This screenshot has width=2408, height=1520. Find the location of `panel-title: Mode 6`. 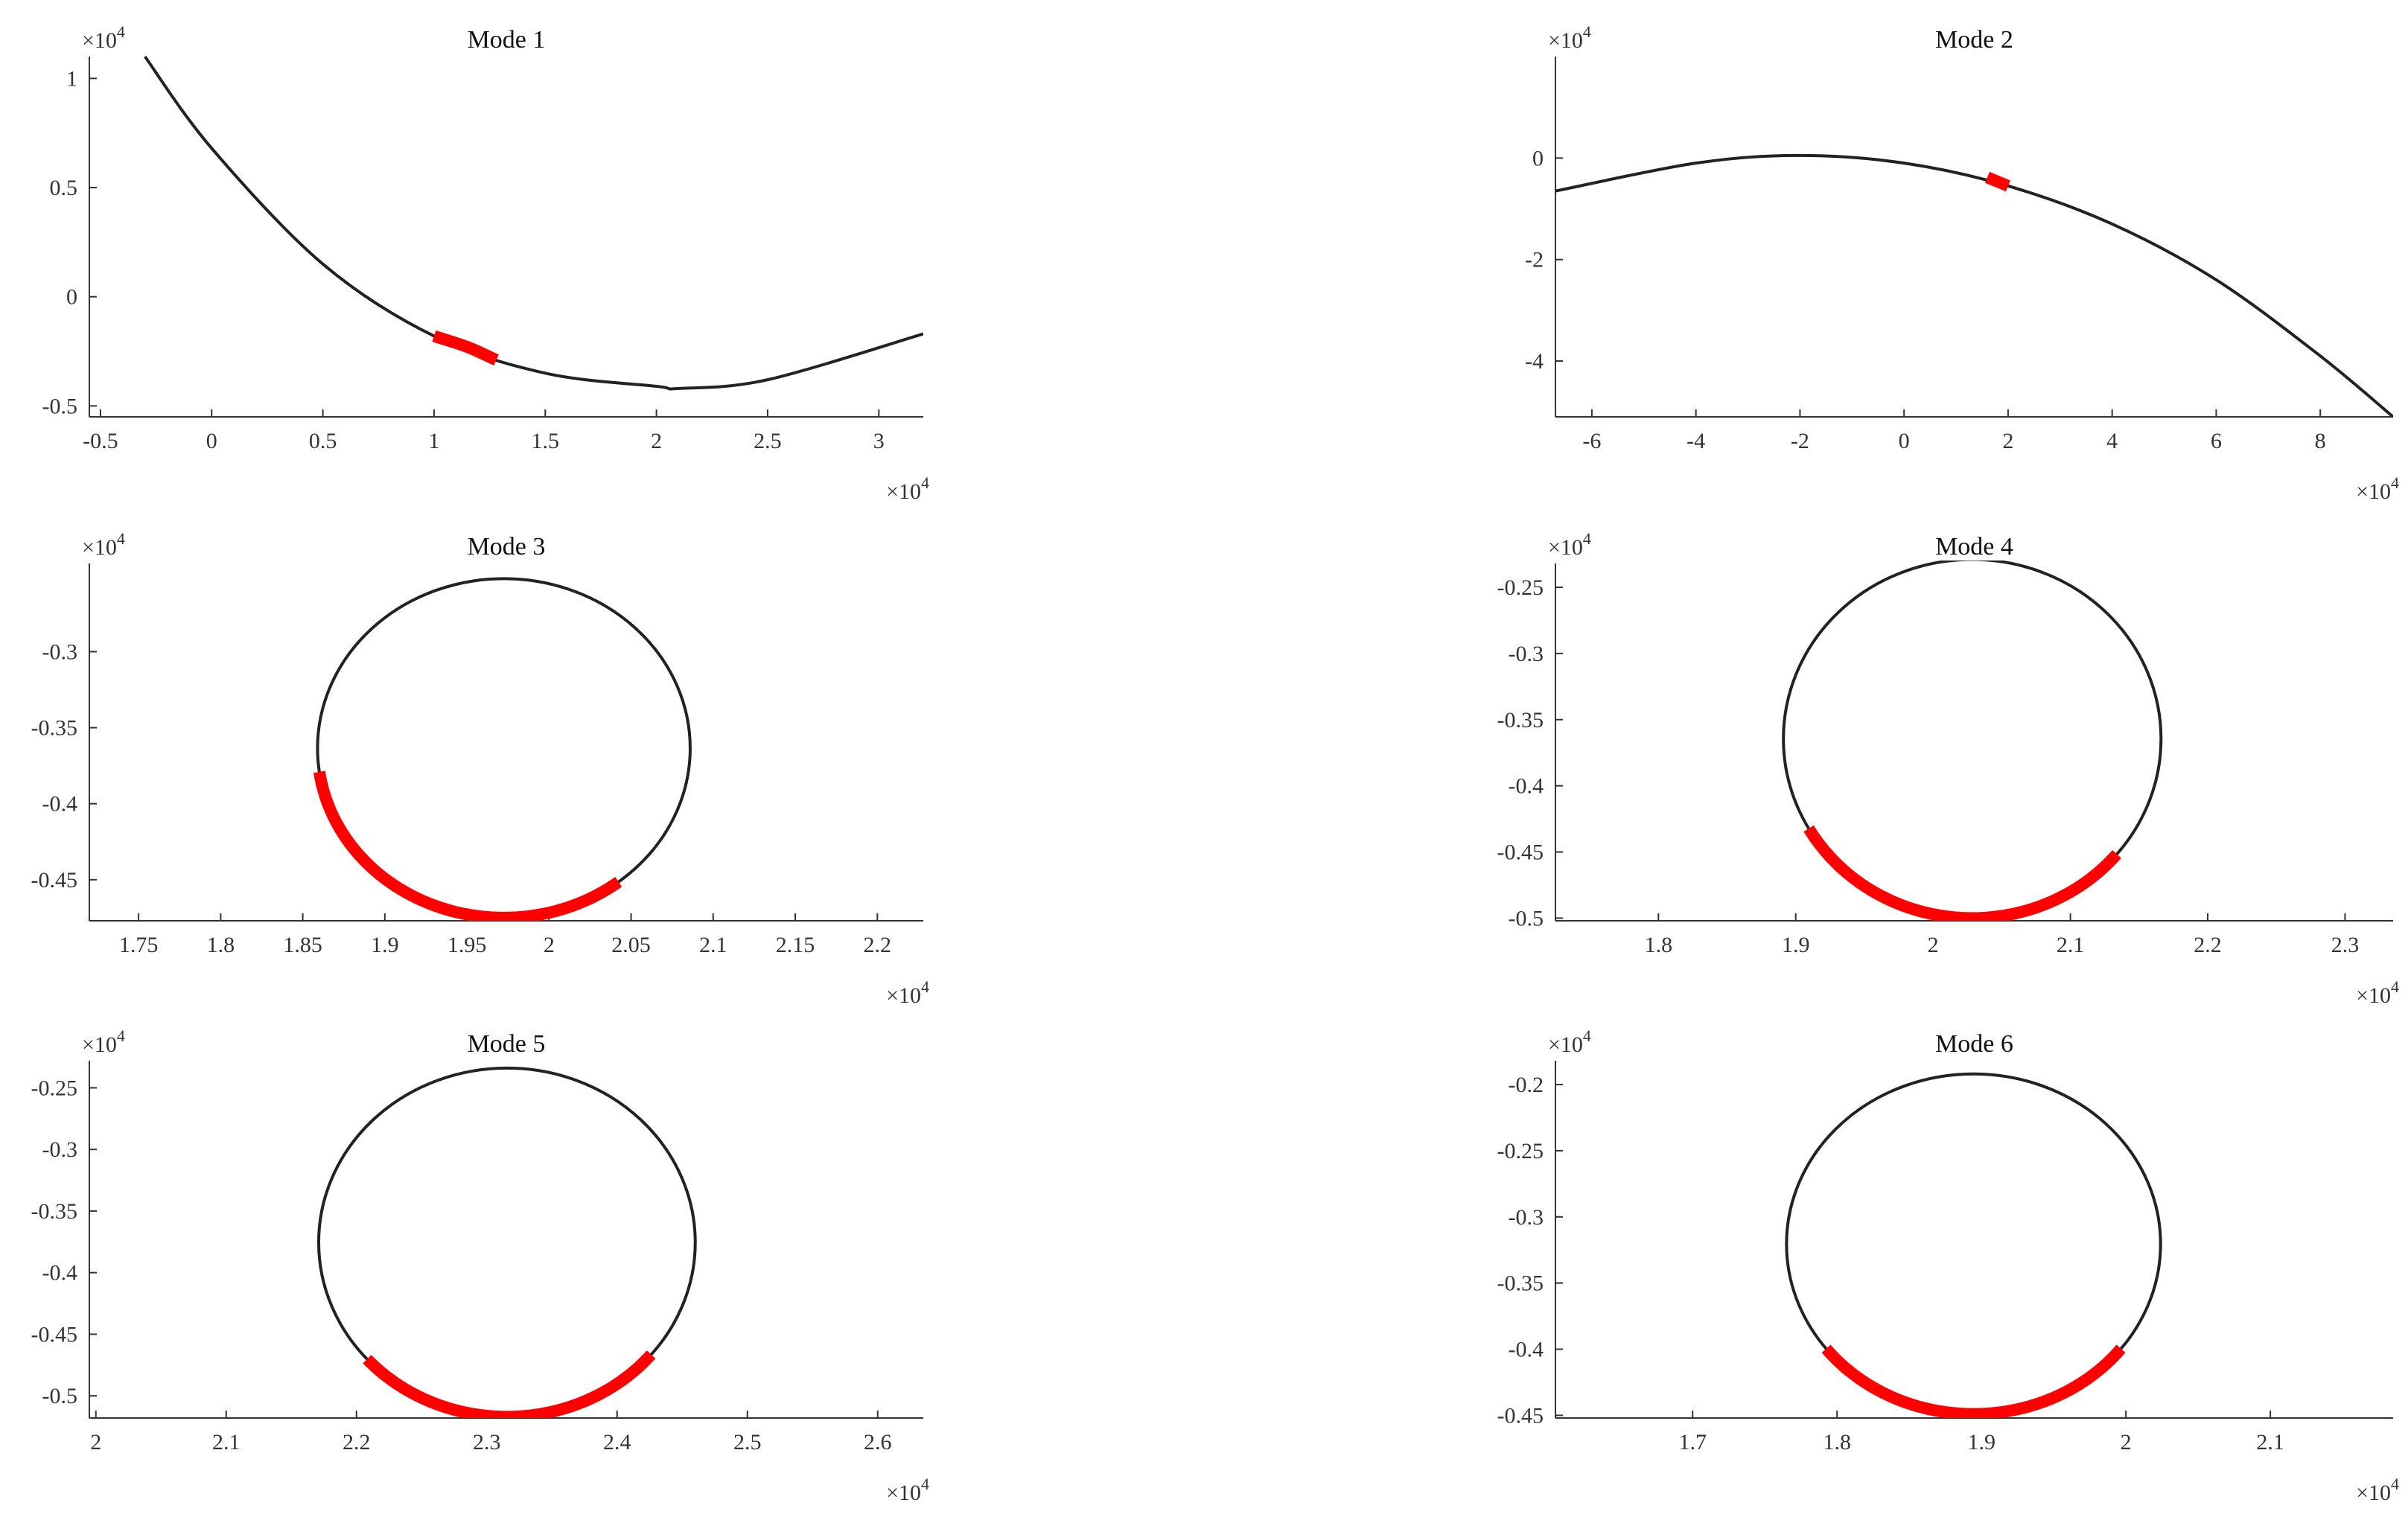

panel-title: Mode 6 is located at coordinates (1974, 1044).